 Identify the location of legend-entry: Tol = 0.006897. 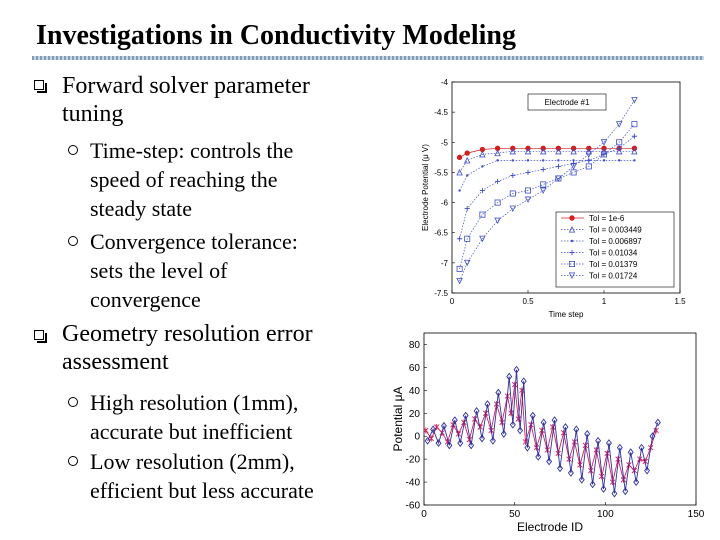
(615, 241).